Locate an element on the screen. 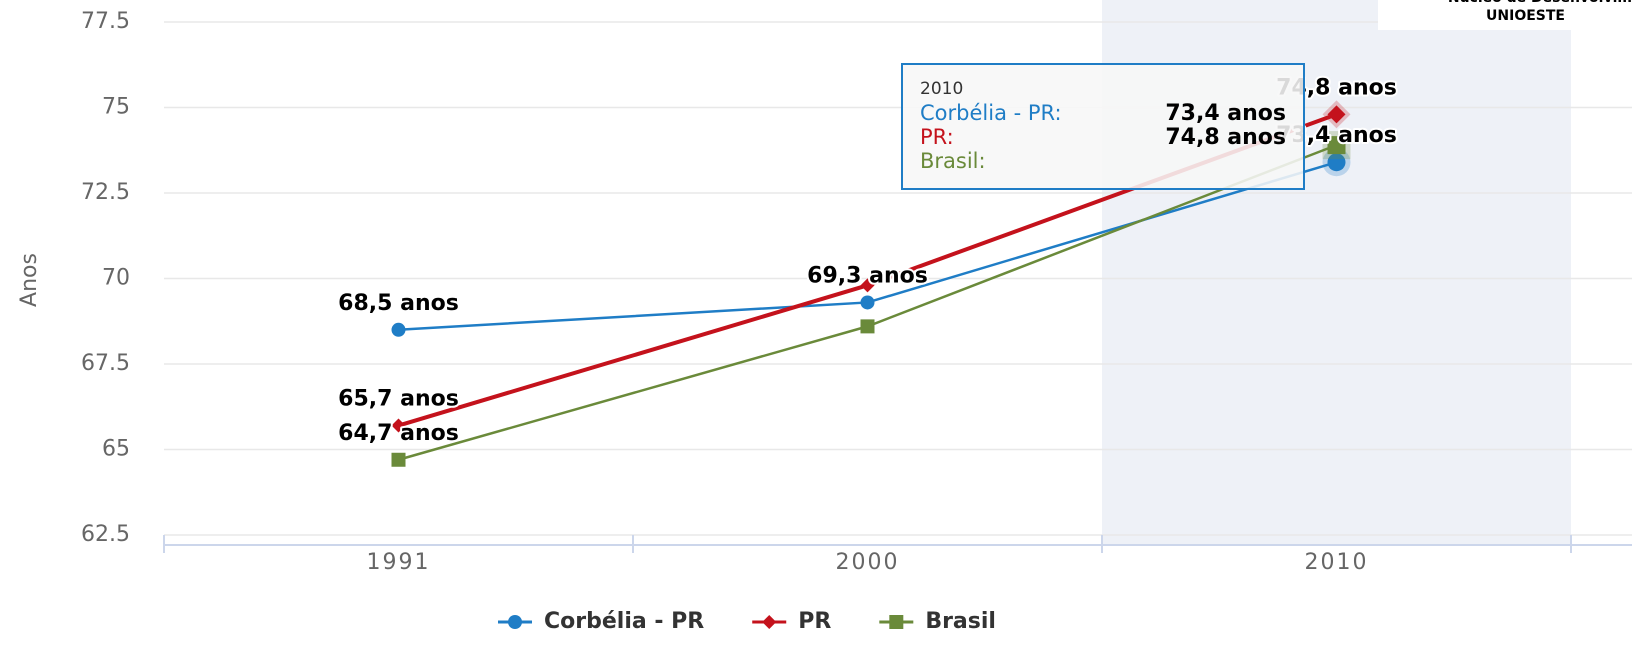 This screenshot has height=657, width=1632. y-tick-label: 75 is located at coordinates (116, 107).